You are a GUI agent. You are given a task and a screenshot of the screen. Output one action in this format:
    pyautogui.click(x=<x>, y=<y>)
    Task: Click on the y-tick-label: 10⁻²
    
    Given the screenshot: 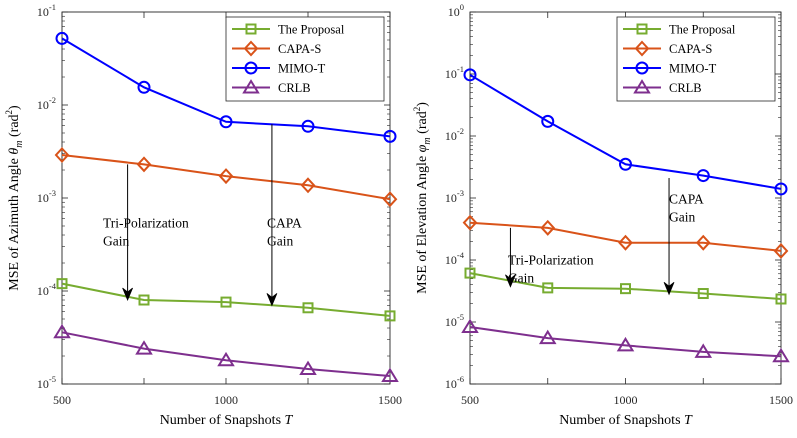 What is the action you would take?
    pyautogui.click(x=46, y=103)
    